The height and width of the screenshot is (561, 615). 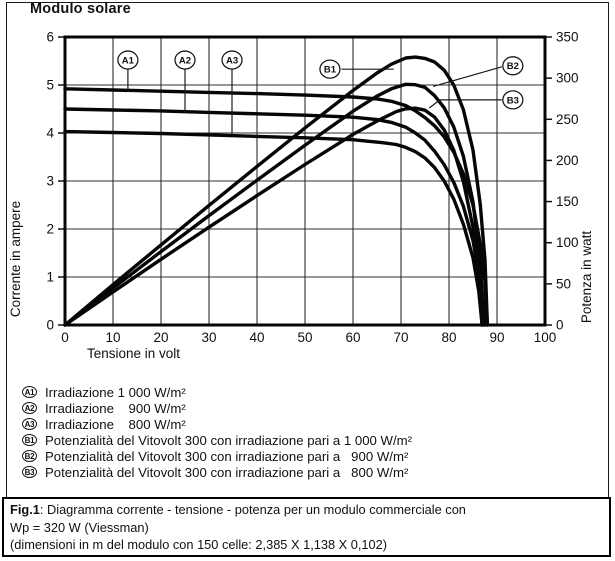 I want to click on x-tick-label: 0, so click(x=65, y=337).